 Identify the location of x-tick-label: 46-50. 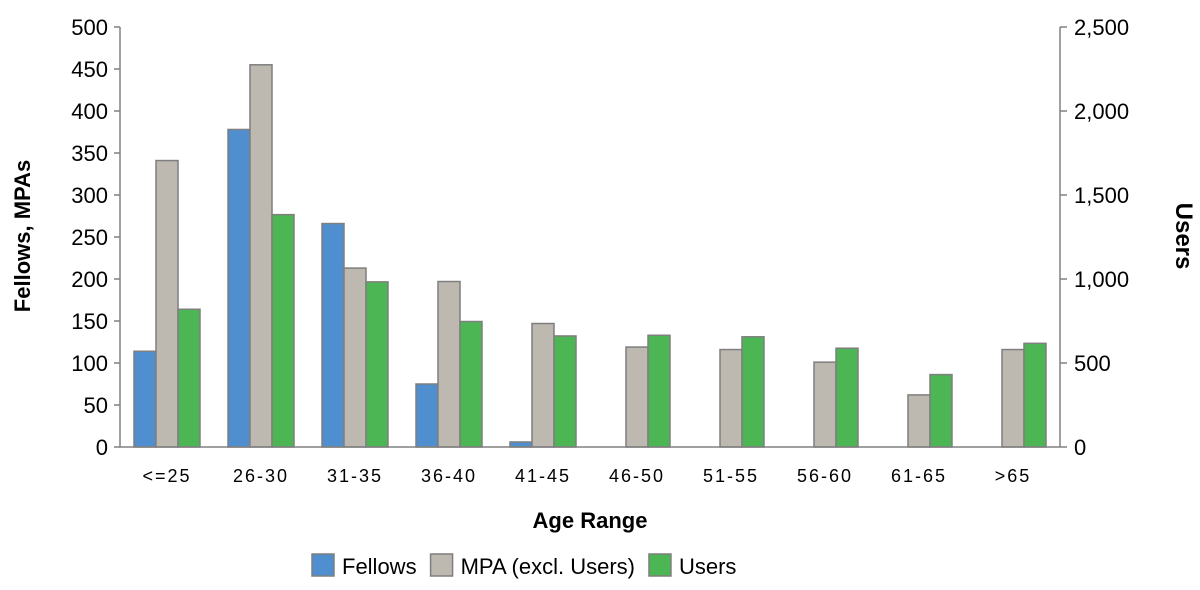
(637, 476).